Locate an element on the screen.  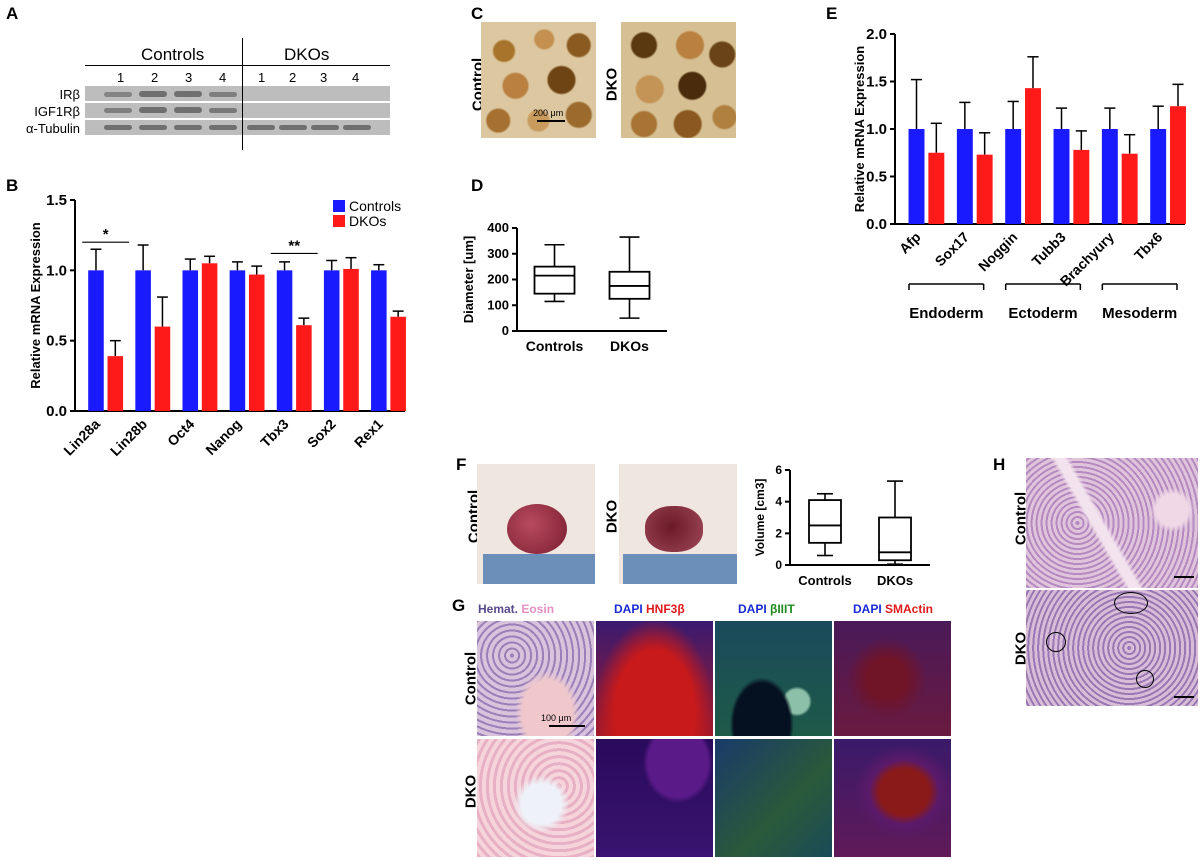
x-tick-label: Noggin is located at coordinates (997, 251).